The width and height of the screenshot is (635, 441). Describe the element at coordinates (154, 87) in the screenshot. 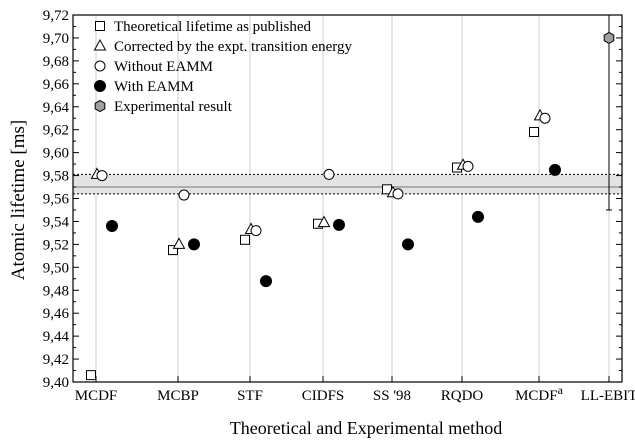

I see `legend-label: With EAMM` at that location.